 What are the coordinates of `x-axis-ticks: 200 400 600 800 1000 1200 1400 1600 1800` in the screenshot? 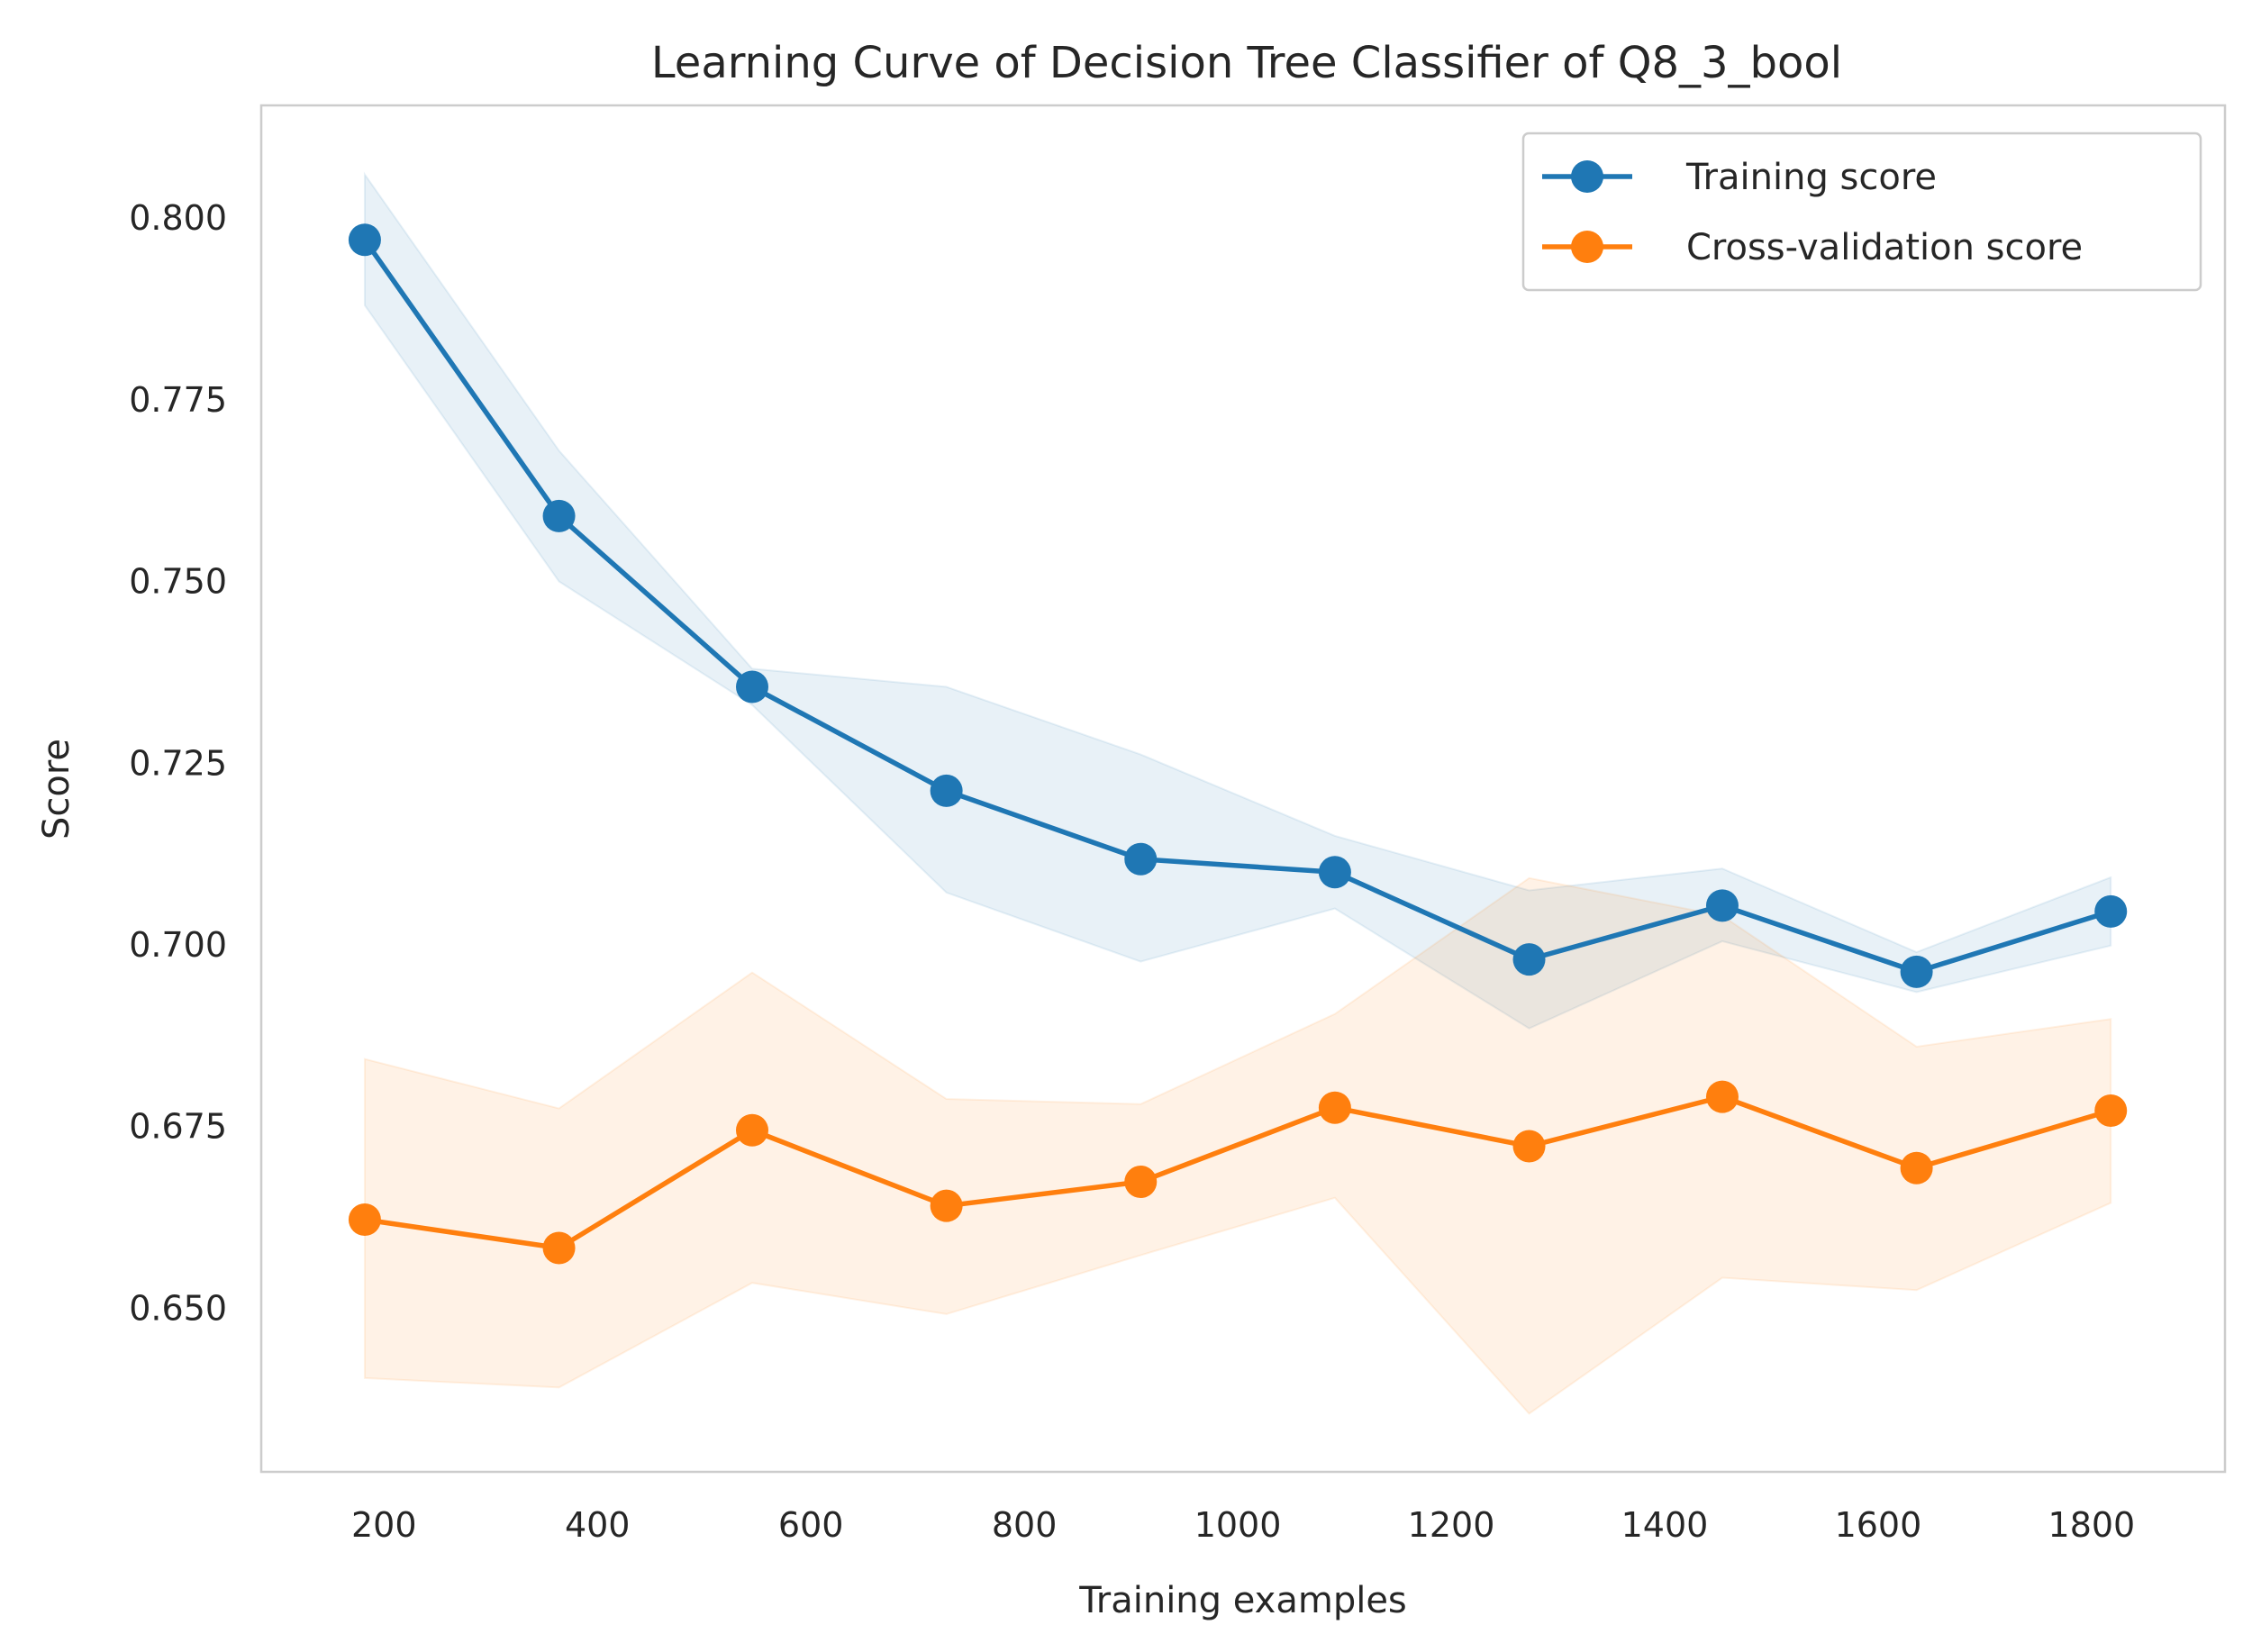 It's located at (1243, 1525).